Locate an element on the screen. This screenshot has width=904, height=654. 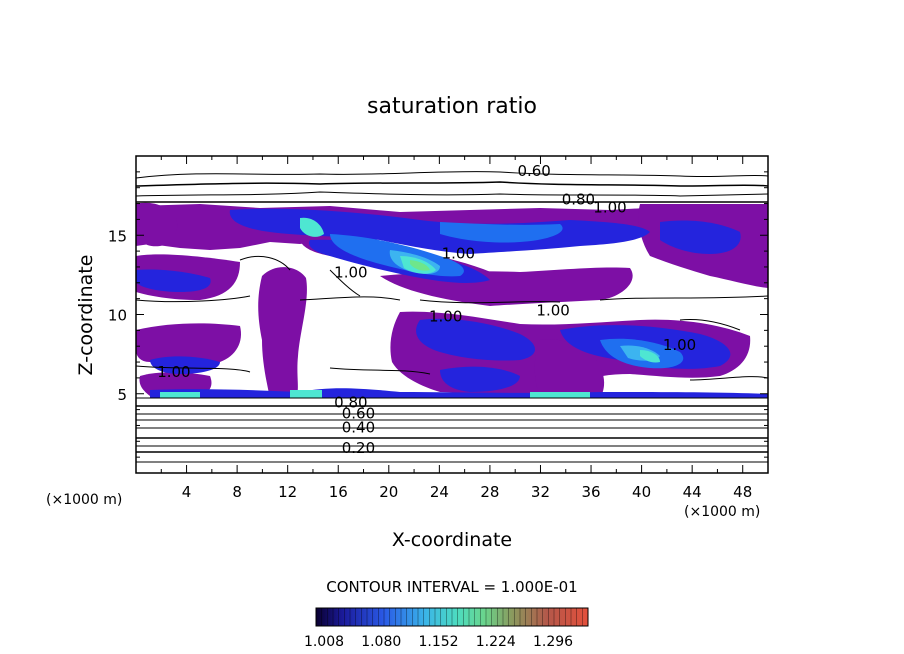
z-unit-label: (×1000 m) is located at coordinates (84, 500).